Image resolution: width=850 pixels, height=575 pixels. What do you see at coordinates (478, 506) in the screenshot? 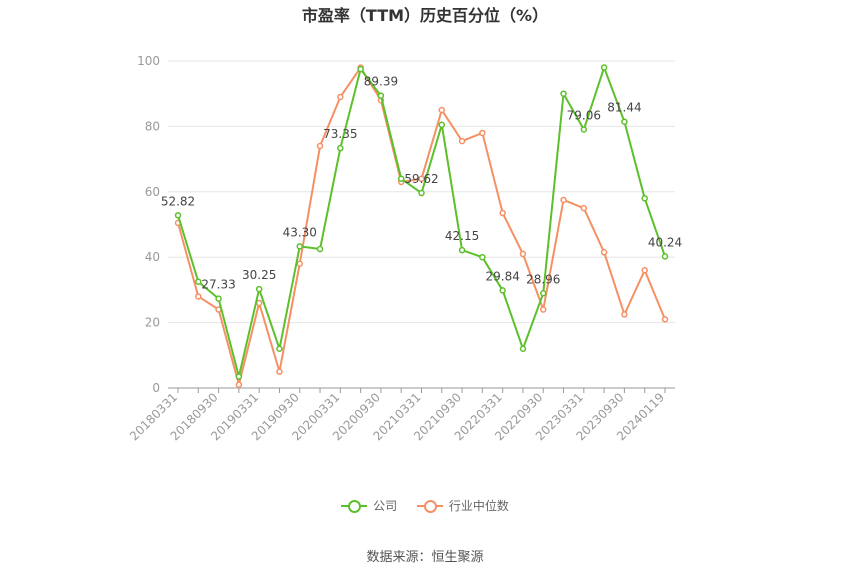
I see `legend-label-industry-median: 行业中位数` at bounding box center [478, 506].